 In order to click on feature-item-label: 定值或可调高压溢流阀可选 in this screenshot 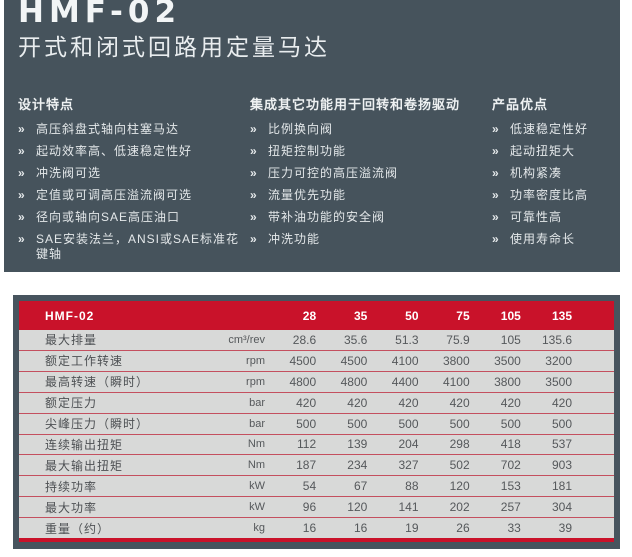, I will do `click(114, 195)`.